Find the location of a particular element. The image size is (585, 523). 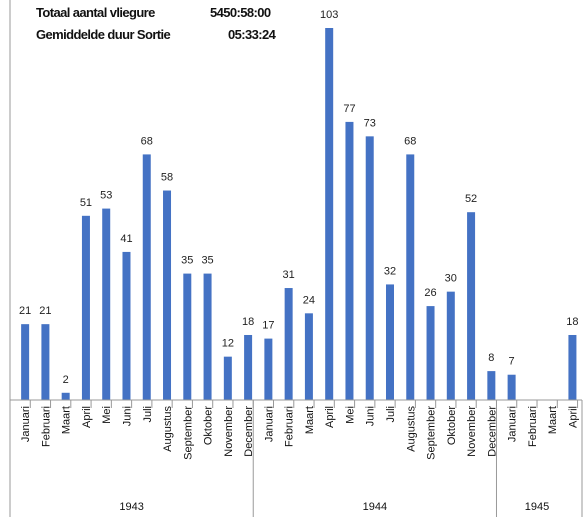

group-label: 1945 is located at coordinates (537, 507).